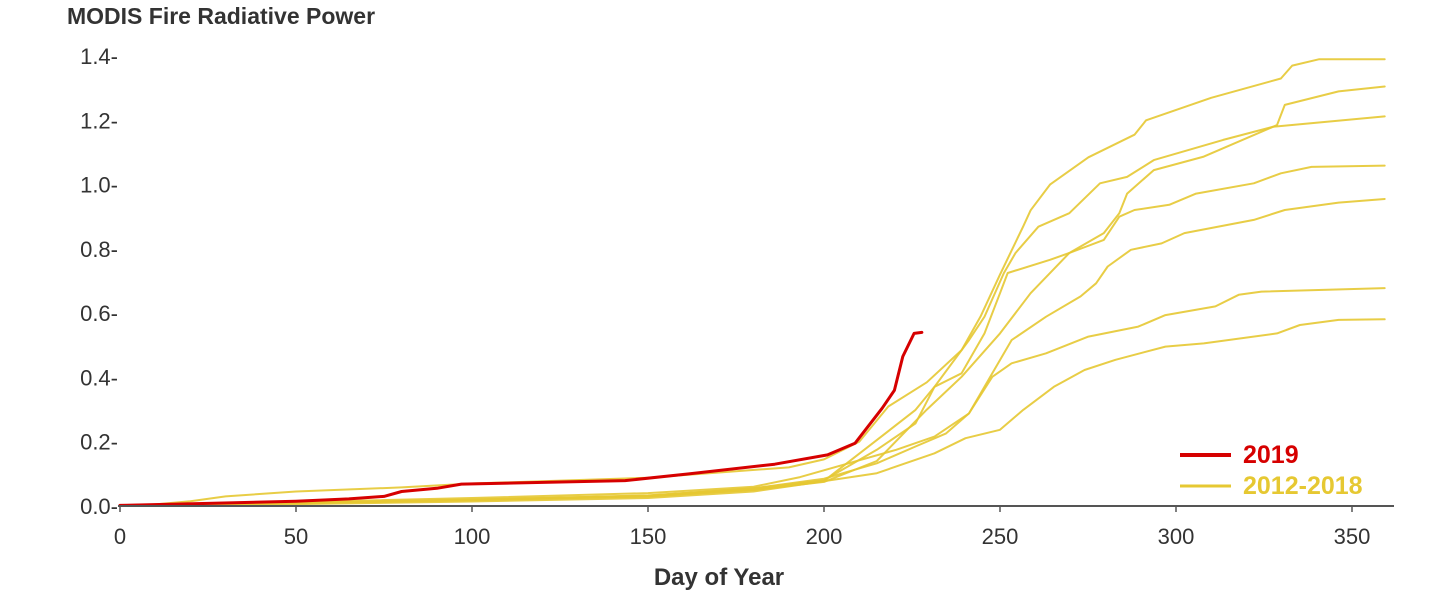 This screenshot has width=1440, height=600. I want to click on x-tick-label: 300, so click(1176, 536).